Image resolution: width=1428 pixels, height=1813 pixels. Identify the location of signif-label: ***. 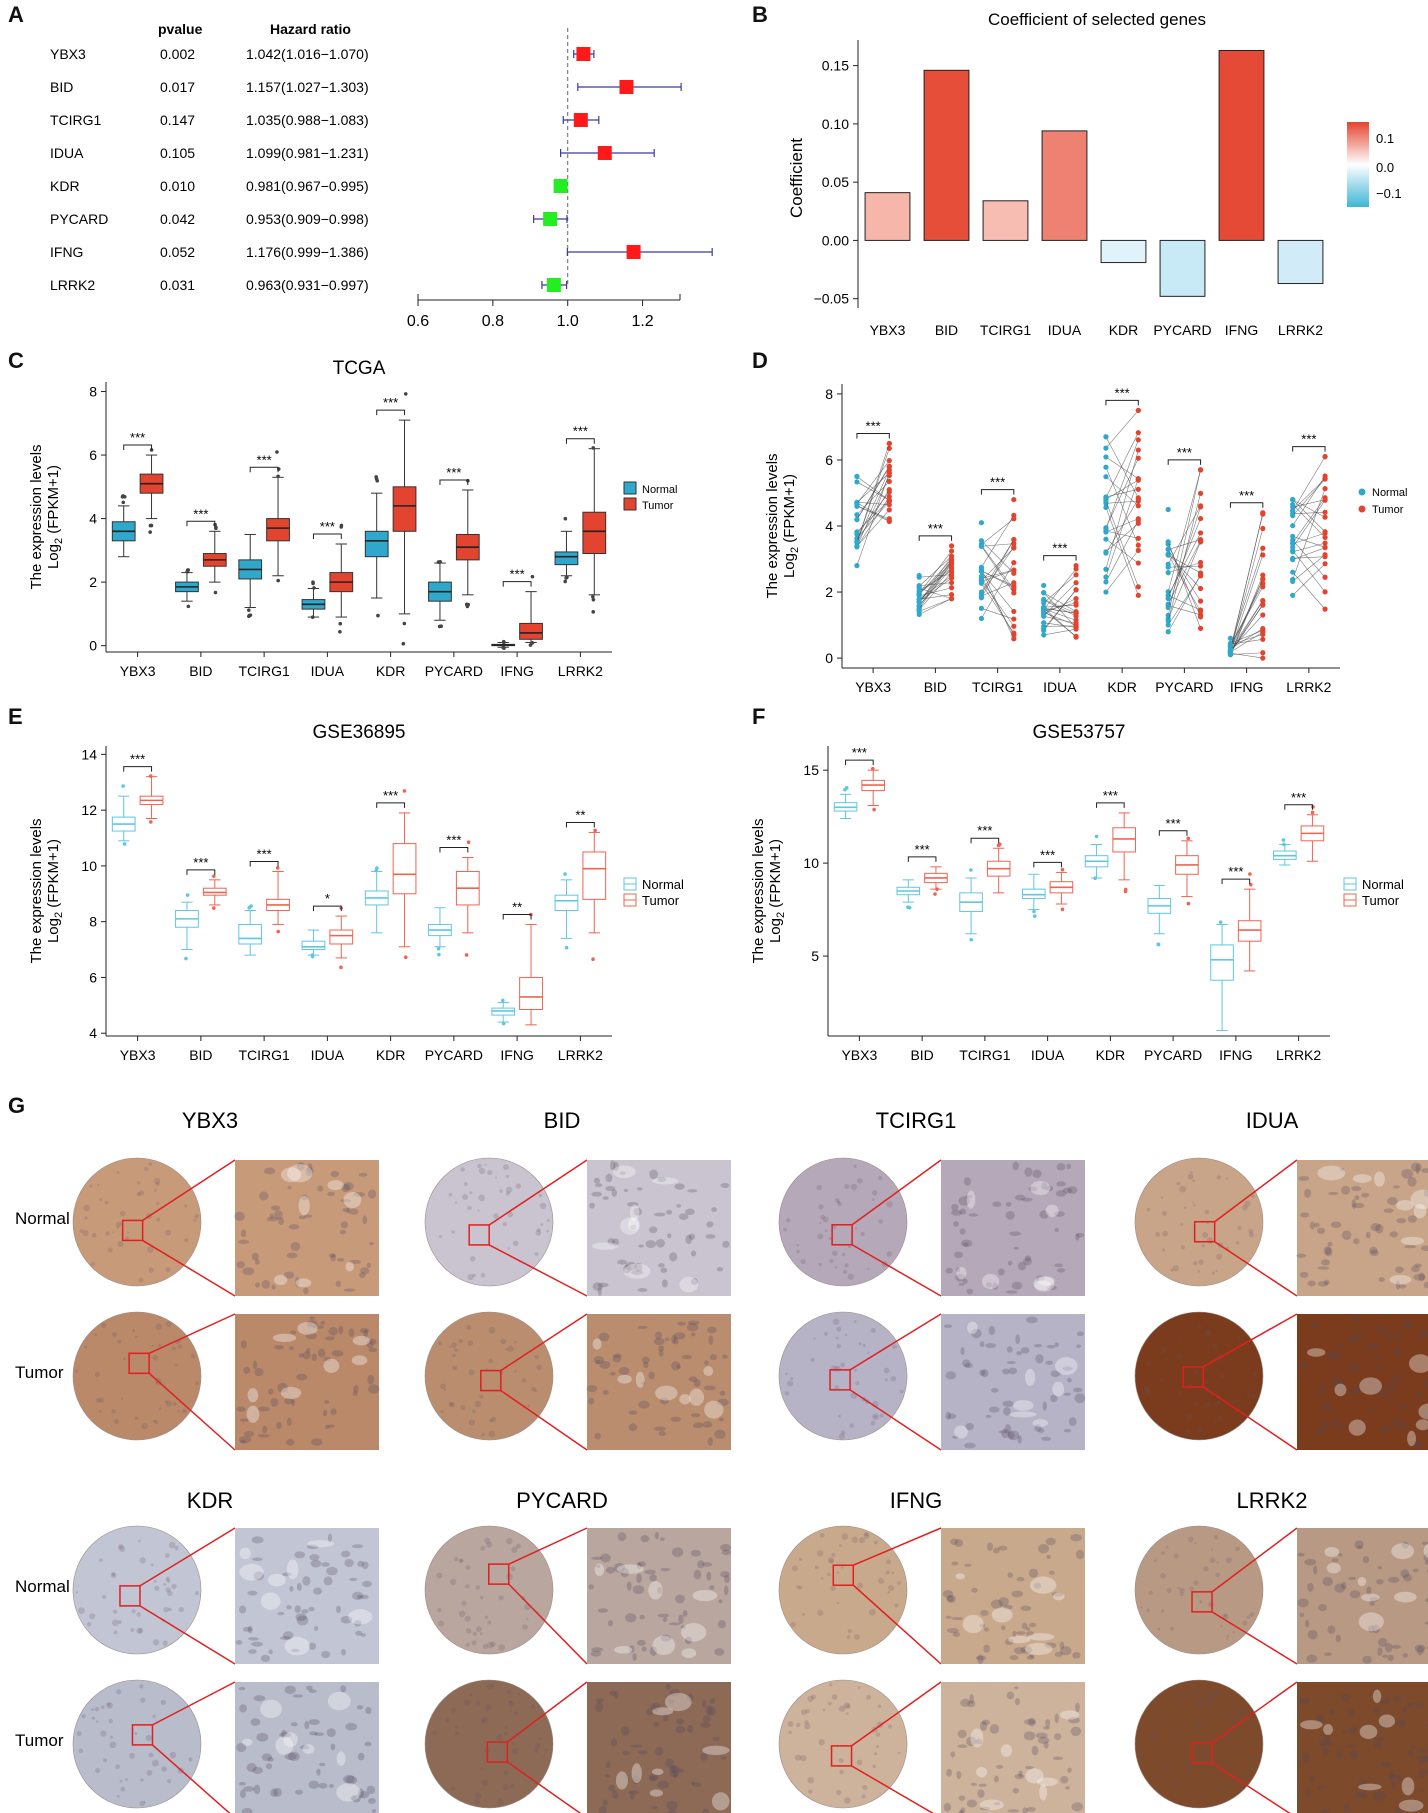
(1173, 823).